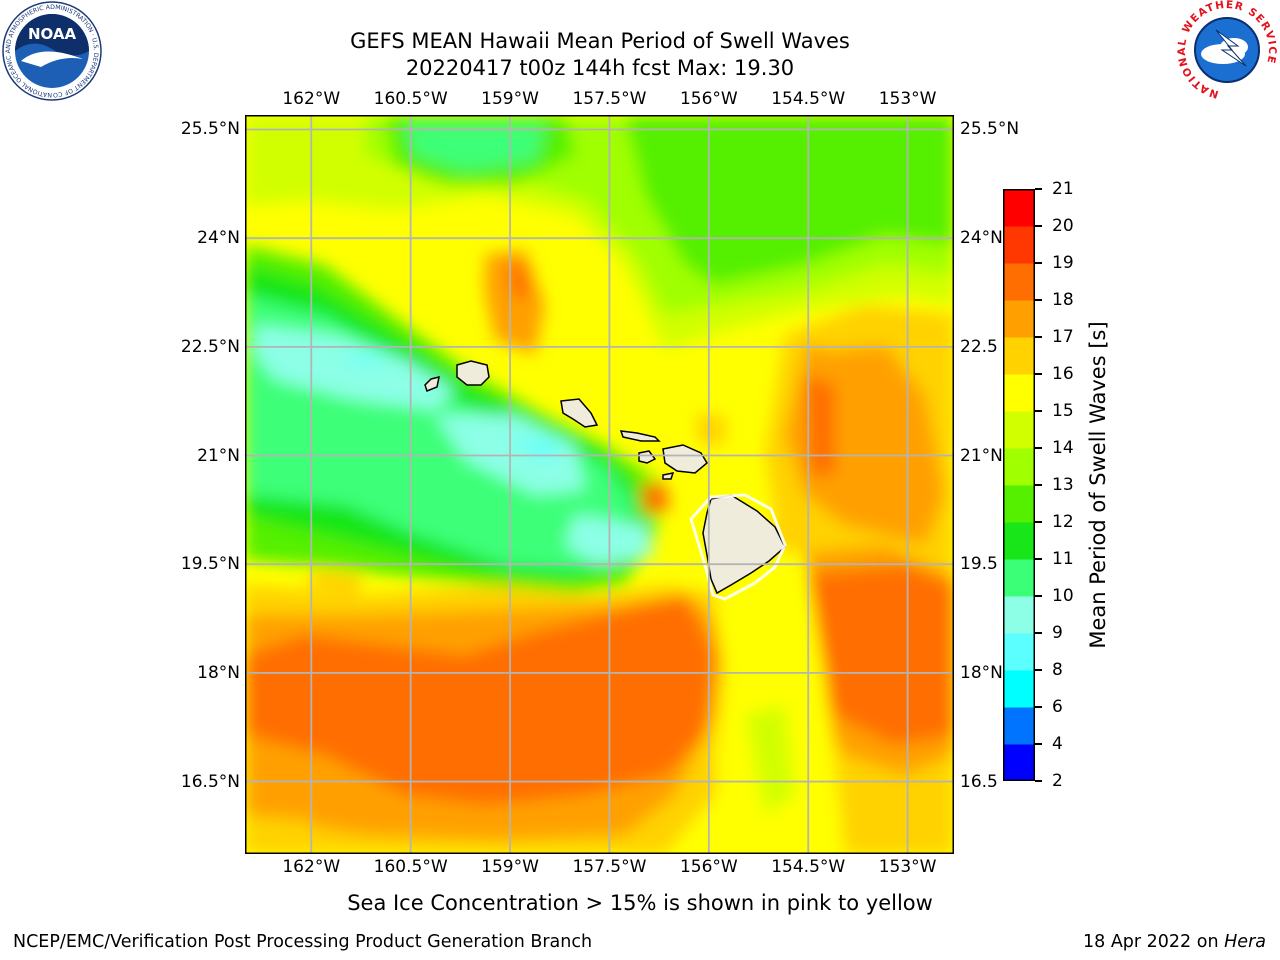 The height and width of the screenshot is (960, 1280). What do you see at coordinates (410, 867) in the screenshot?
I see `lon-tick-bot: 160.5°W` at bounding box center [410, 867].